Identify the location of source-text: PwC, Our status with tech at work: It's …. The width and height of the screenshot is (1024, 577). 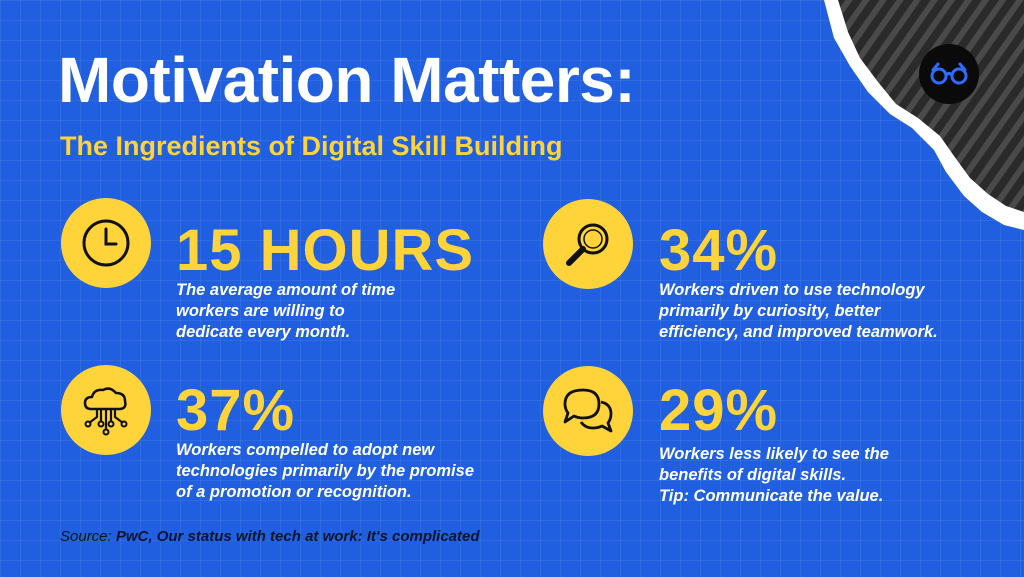
(297, 536).